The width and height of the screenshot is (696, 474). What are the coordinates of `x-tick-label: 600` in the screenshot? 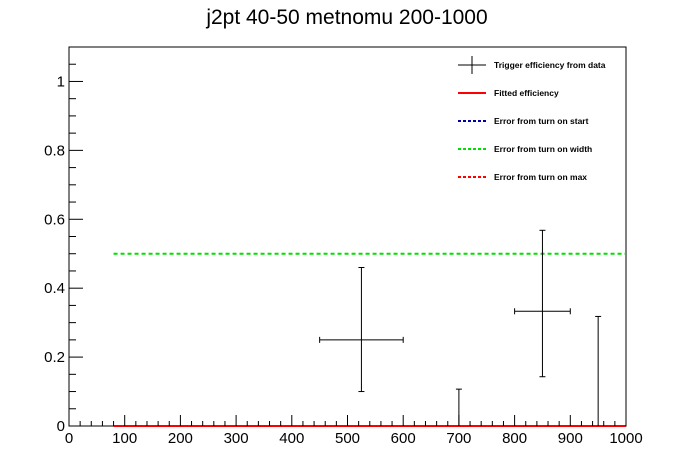 It's located at (403, 438).